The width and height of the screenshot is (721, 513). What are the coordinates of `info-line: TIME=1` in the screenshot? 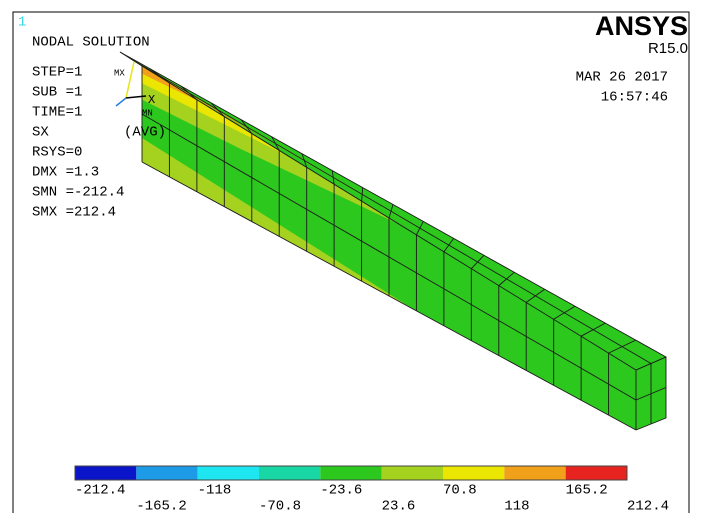 It's located at (57, 113).